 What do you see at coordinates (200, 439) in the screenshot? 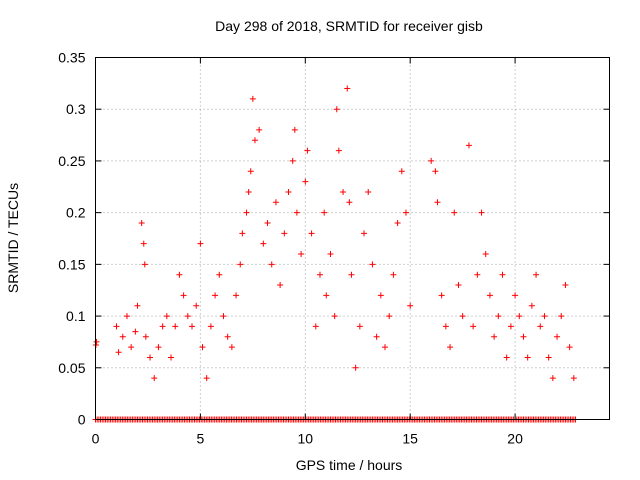
I see `x-tick-label: 5` at bounding box center [200, 439].